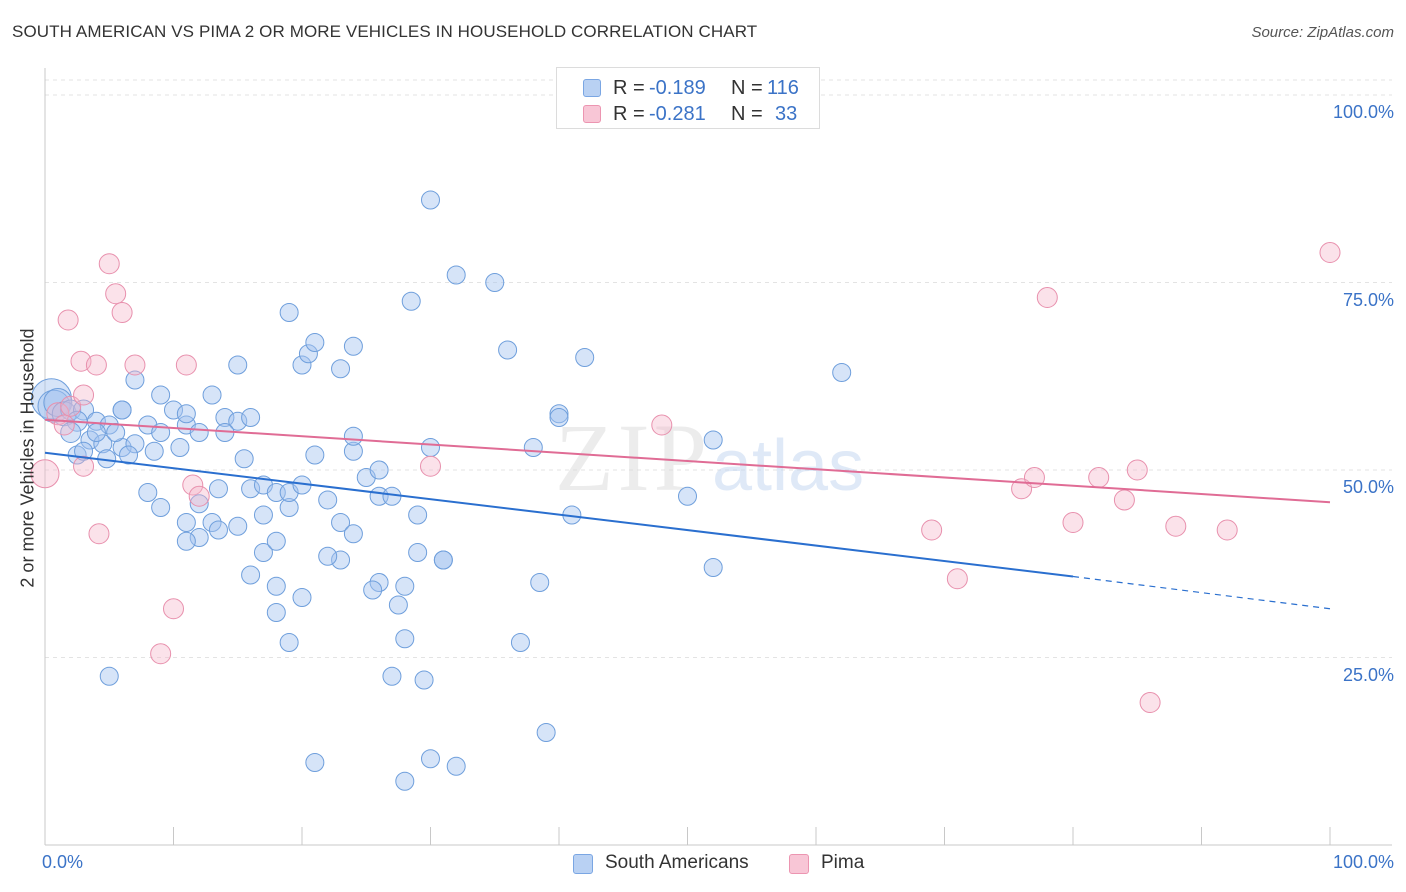 This screenshot has height=892, width=1406. Describe the element at coordinates (27, 458) in the screenshot. I see `y-axis-label: 2 or more Vehicles in Household` at that location.